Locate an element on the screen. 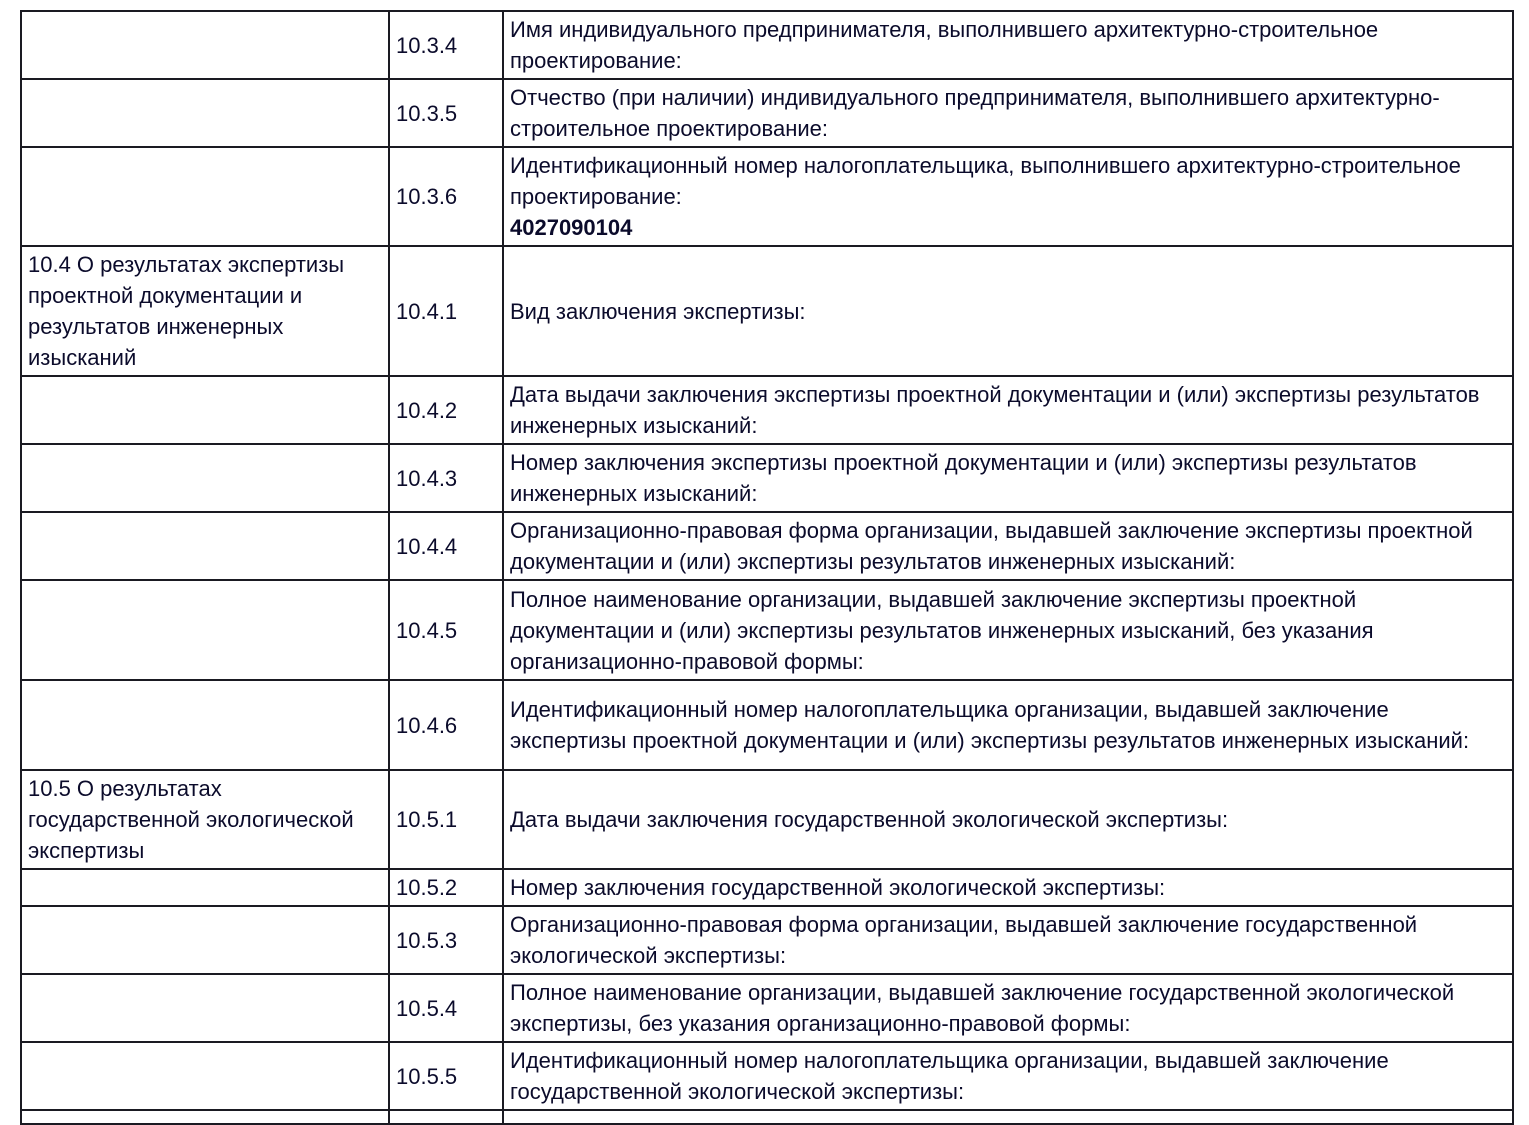 The image size is (1529, 1125). description-cell is located at coordinates (1008, 1117).